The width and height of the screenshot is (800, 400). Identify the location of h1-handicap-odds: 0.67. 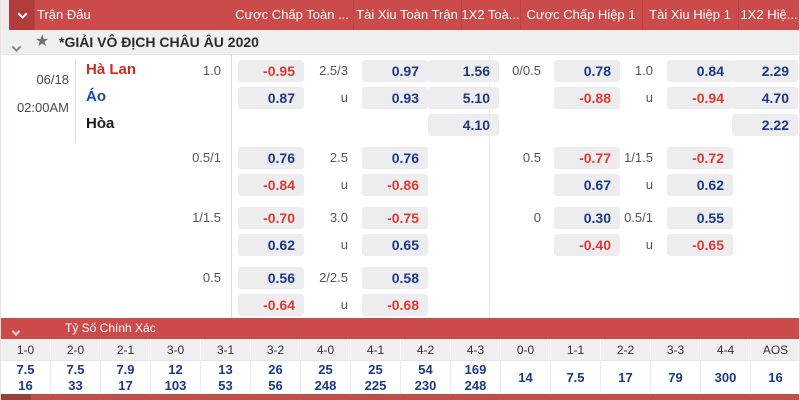
(587, 185).